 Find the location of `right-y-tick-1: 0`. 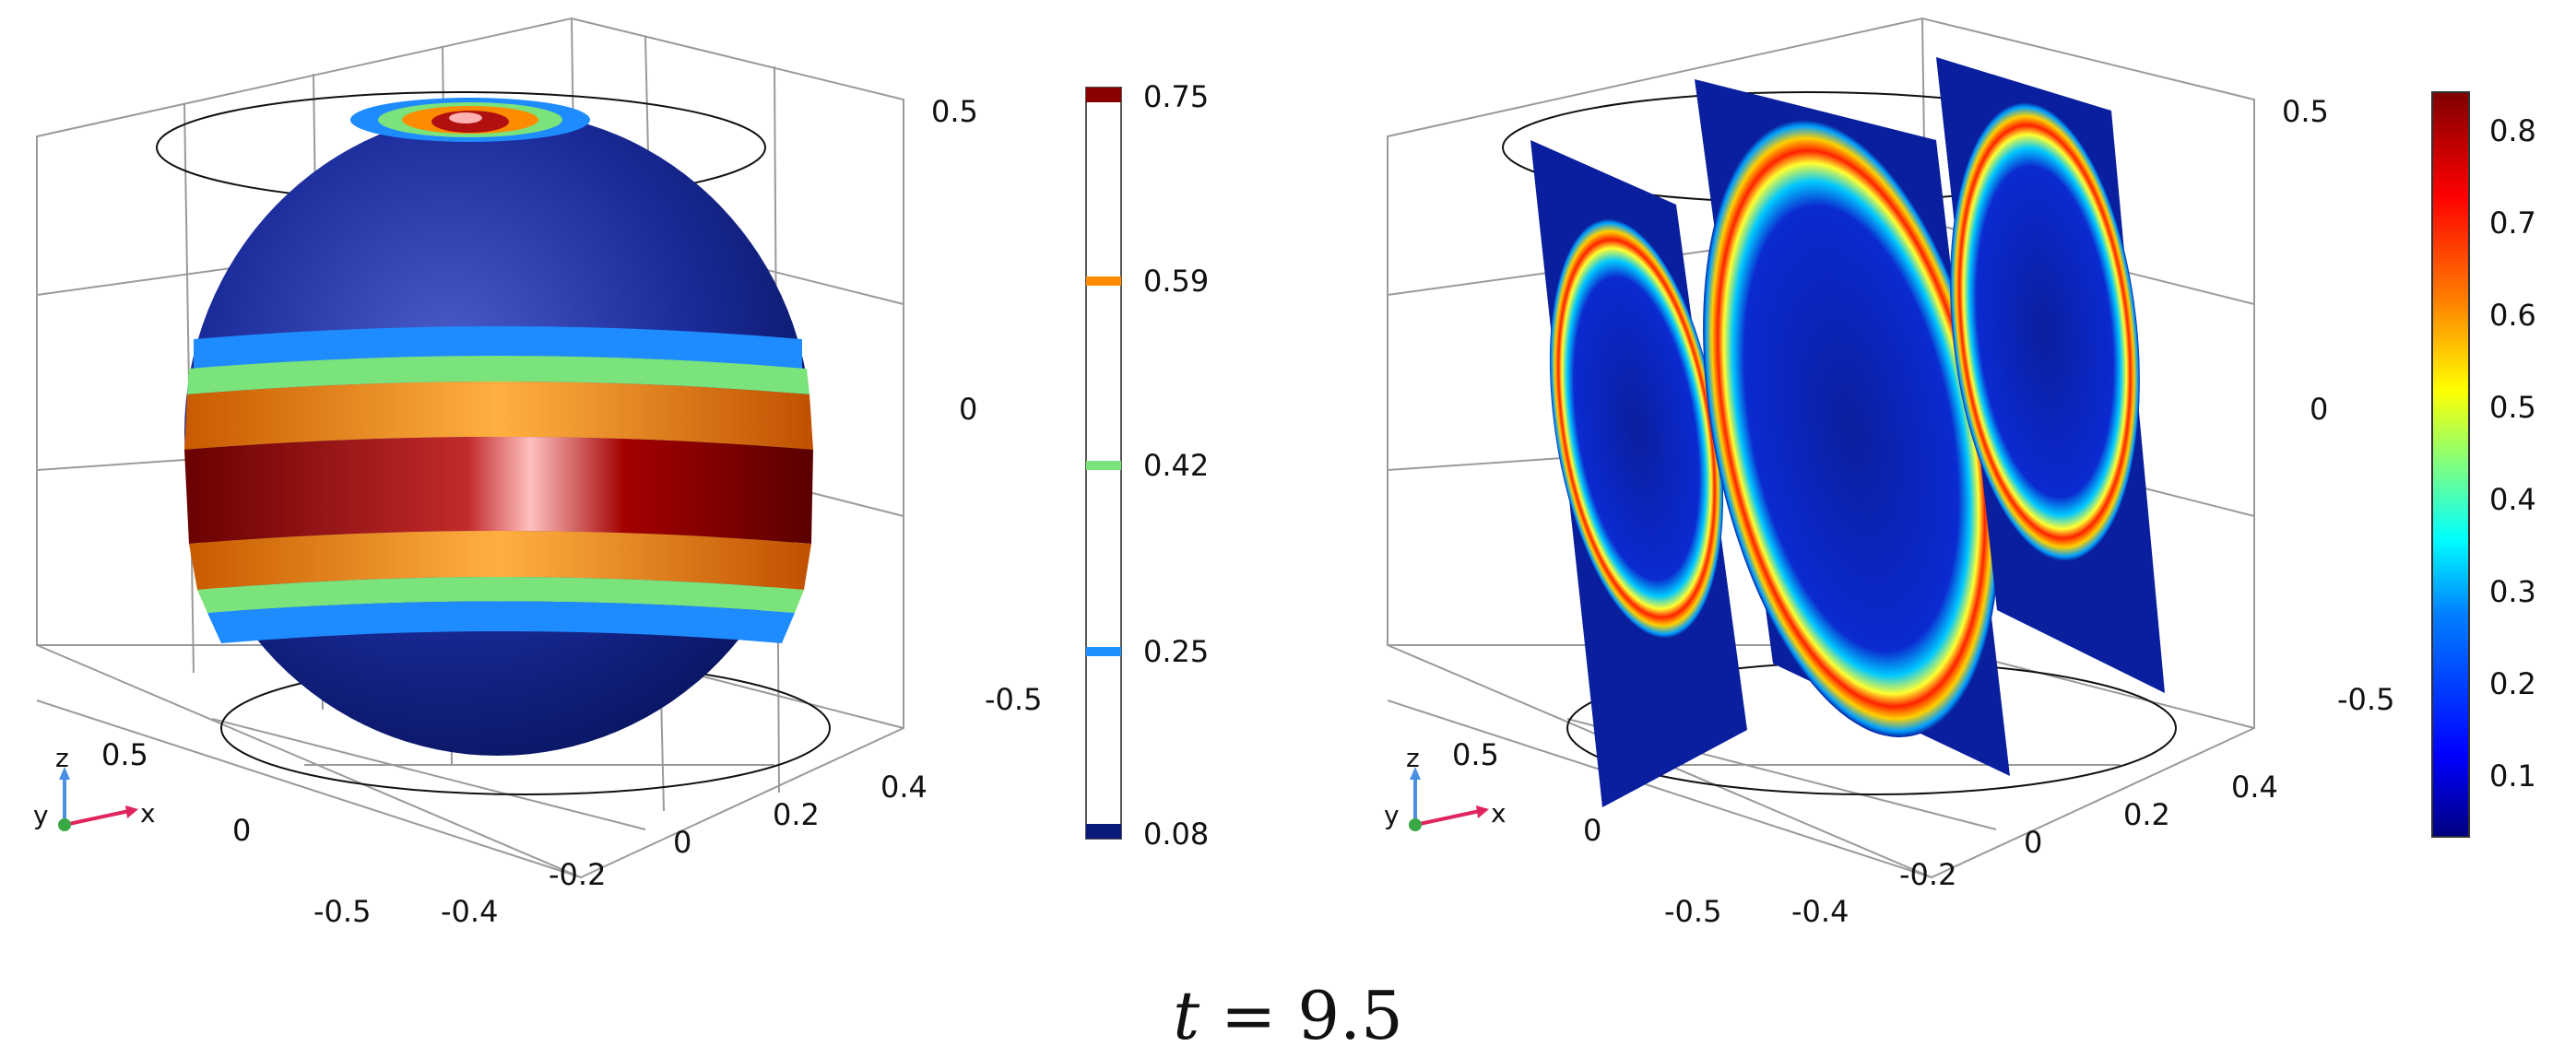

right-y-tick-1: 0 is located at coordinates (1592, 830).